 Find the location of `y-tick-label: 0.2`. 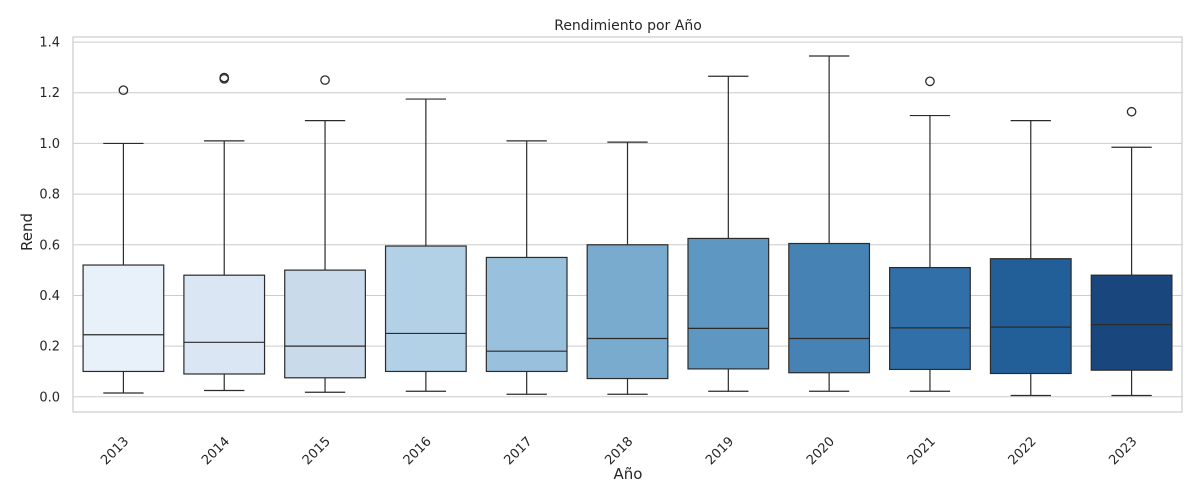

y-tick-label: 0.2 is located at coordinates (49, 347).